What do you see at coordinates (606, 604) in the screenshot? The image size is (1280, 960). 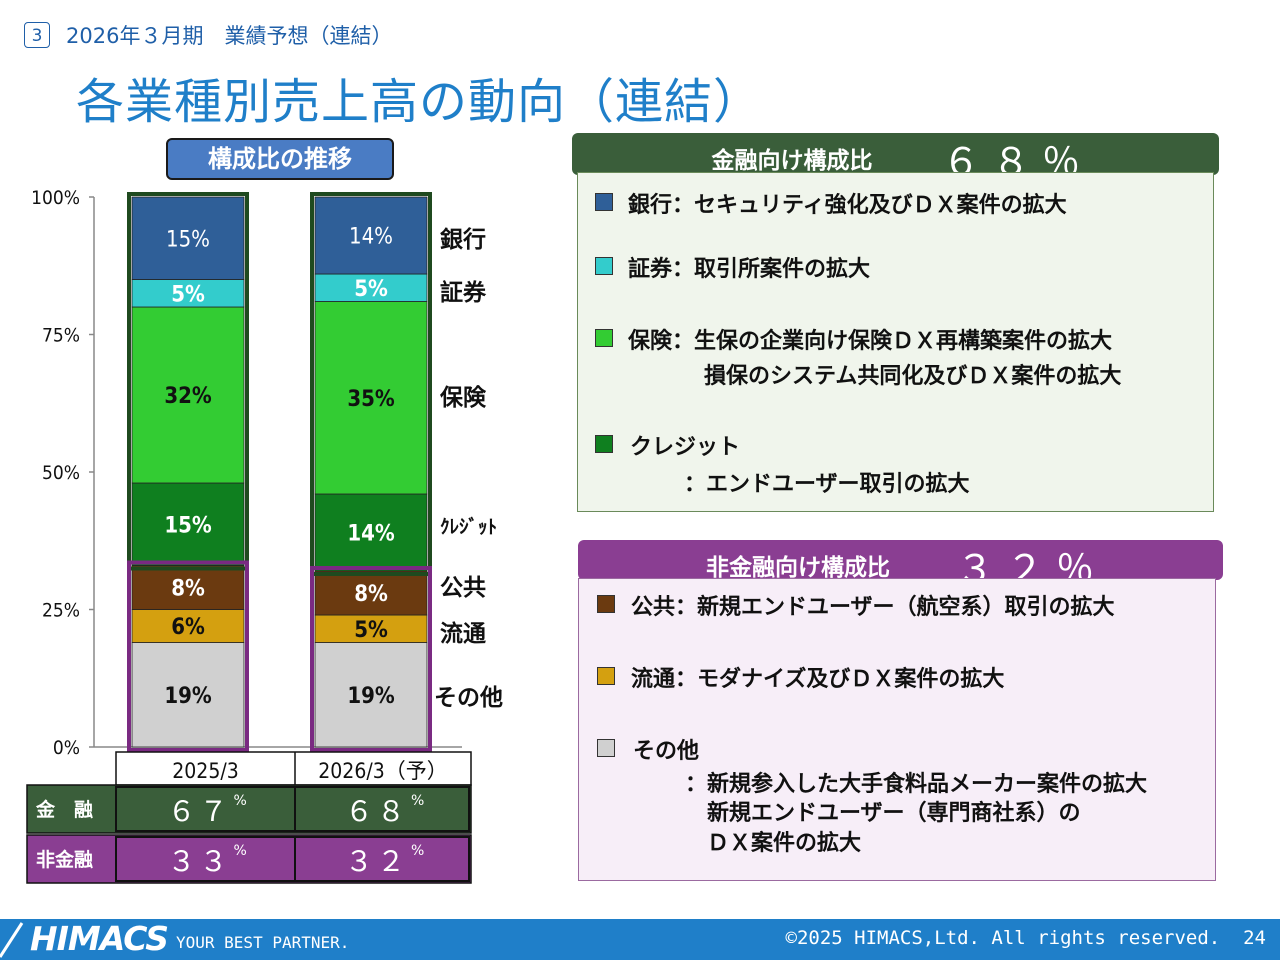 I see `public-swatch` at bounding box center [606, 604].